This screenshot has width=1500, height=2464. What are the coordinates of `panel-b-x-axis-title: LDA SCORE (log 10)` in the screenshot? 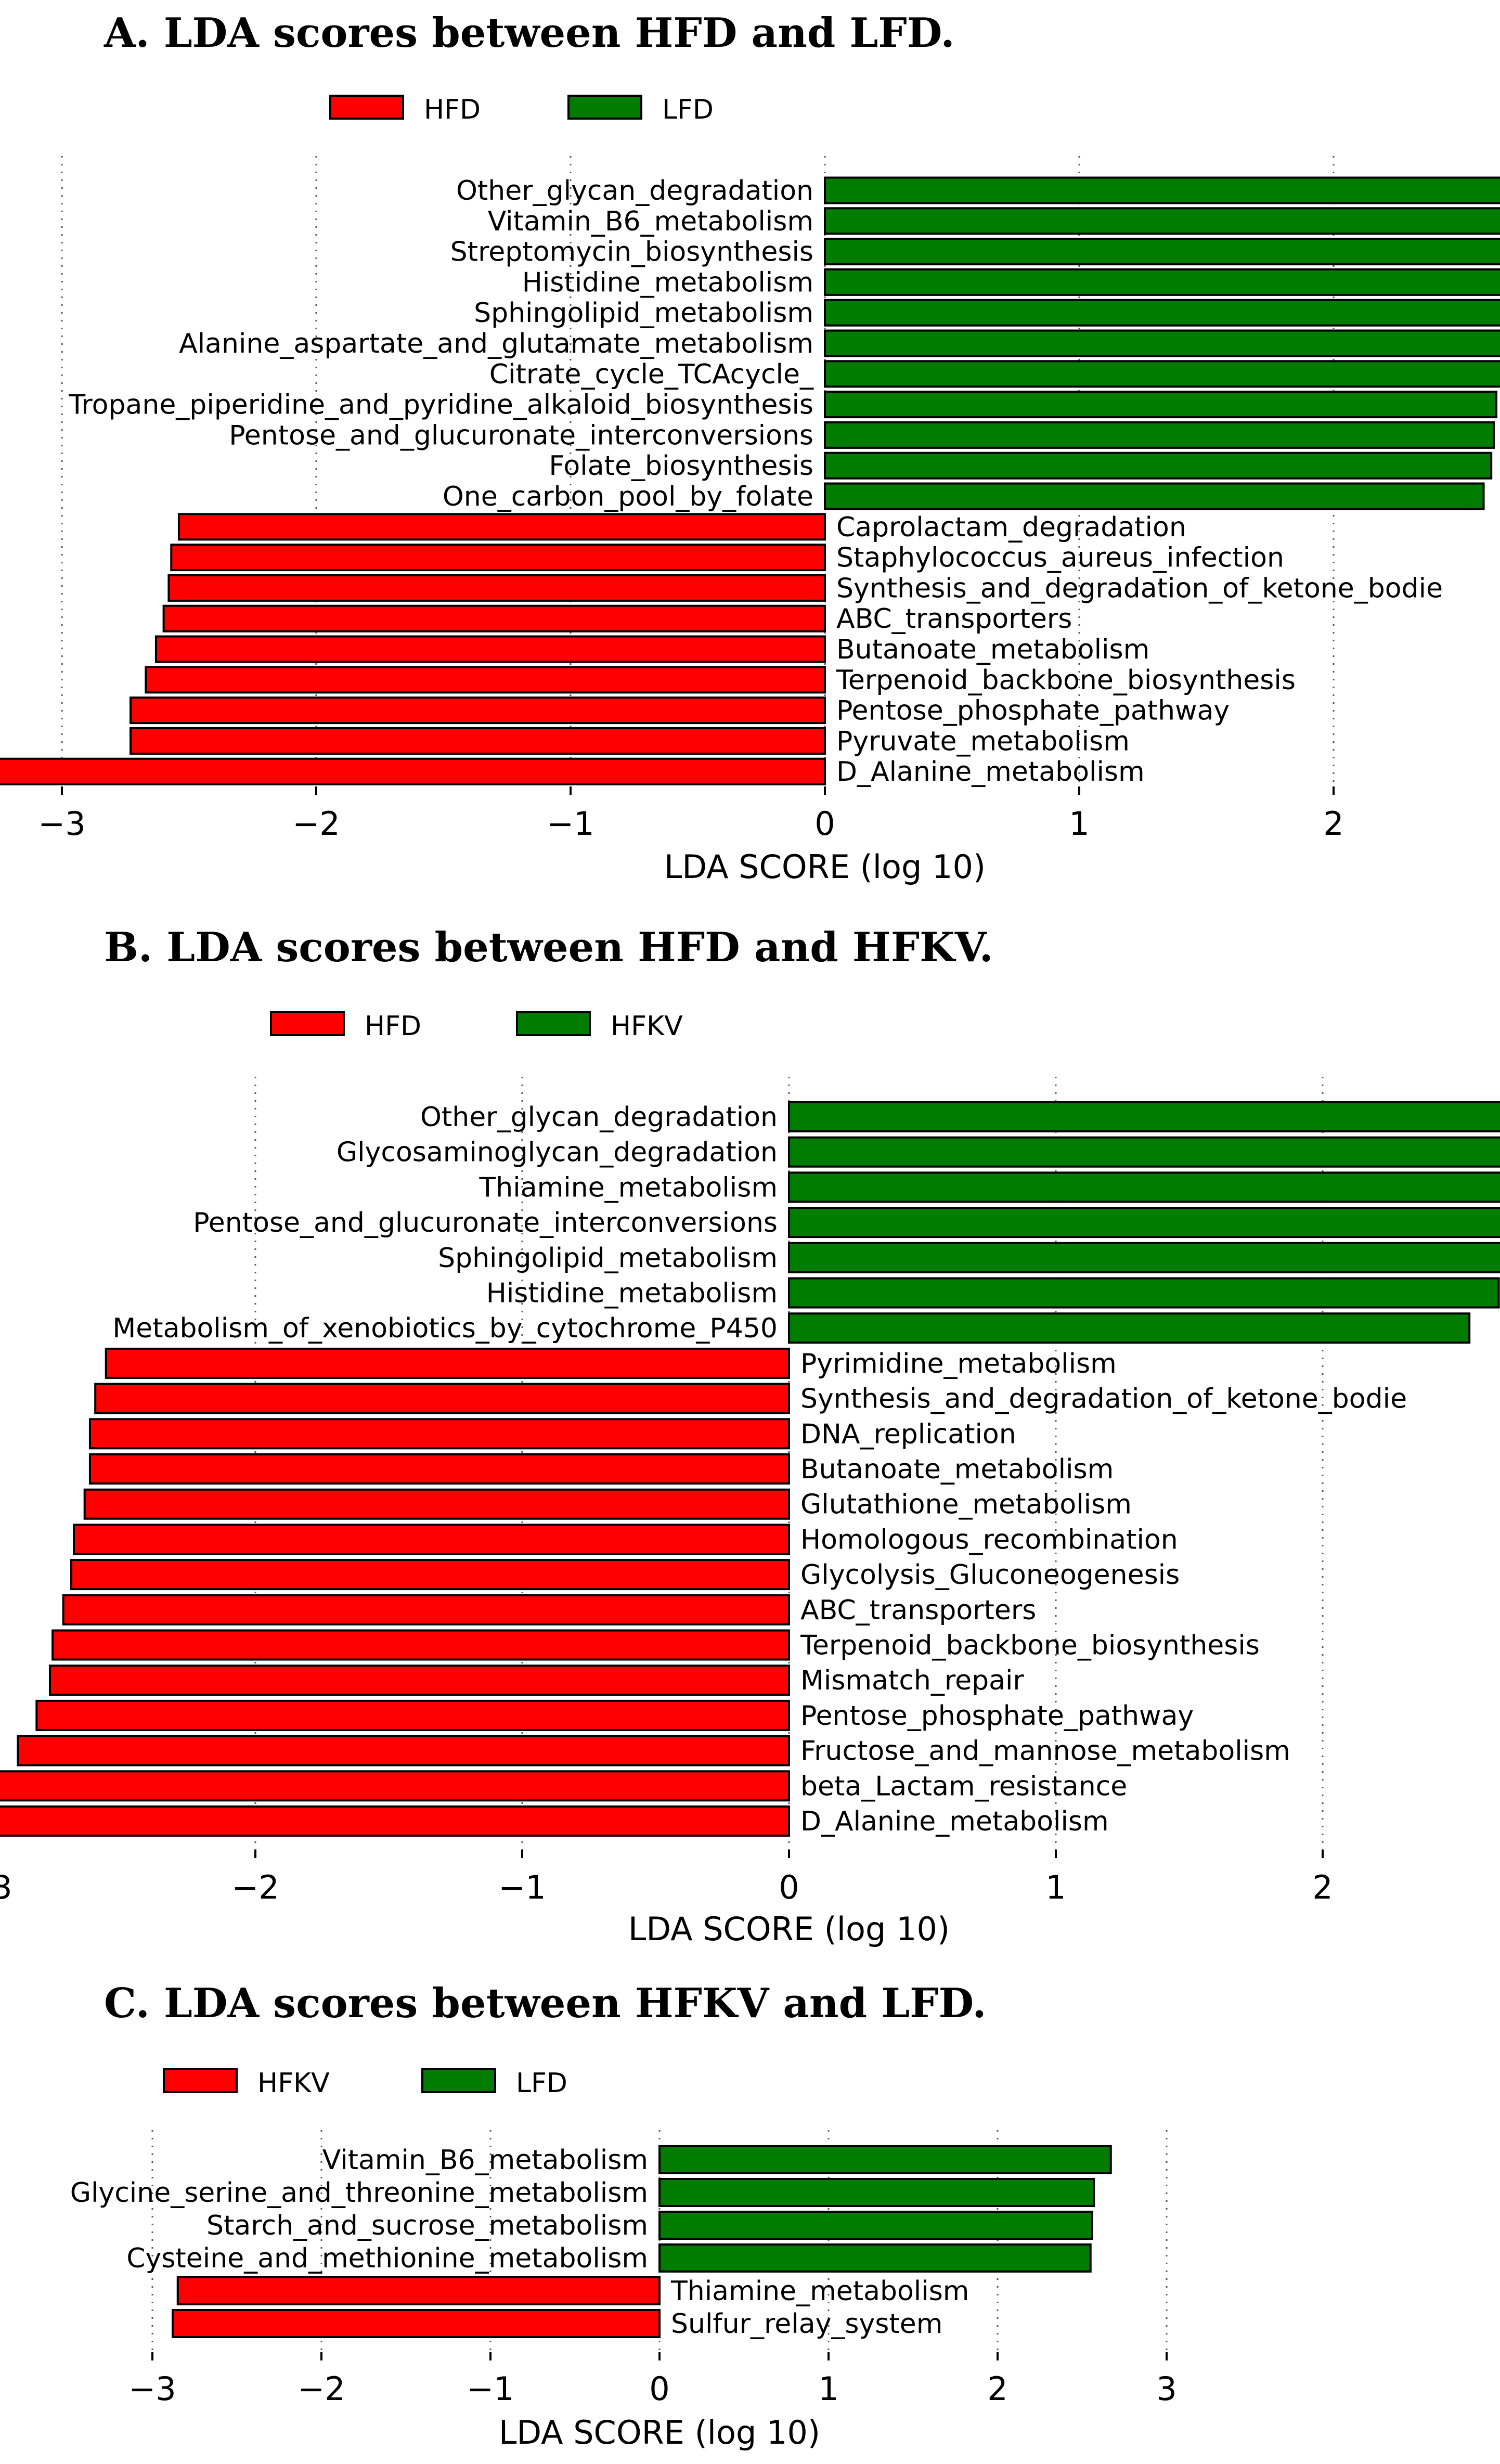 It's located at (789, 1929).